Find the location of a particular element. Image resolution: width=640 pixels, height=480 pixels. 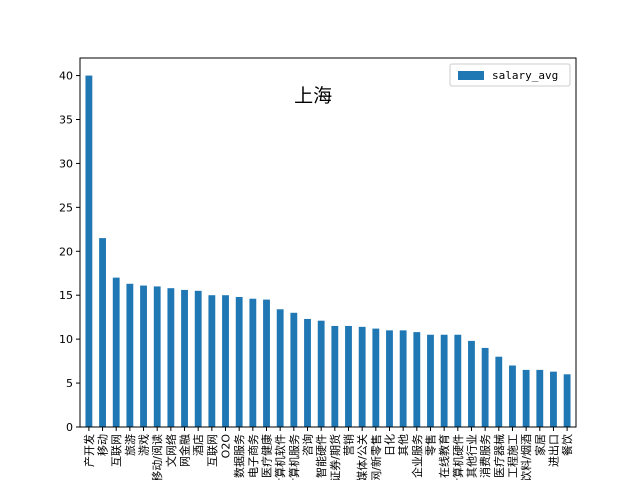

x-tick-label-15: 计算机服务 is located at coordinates (294, 457).